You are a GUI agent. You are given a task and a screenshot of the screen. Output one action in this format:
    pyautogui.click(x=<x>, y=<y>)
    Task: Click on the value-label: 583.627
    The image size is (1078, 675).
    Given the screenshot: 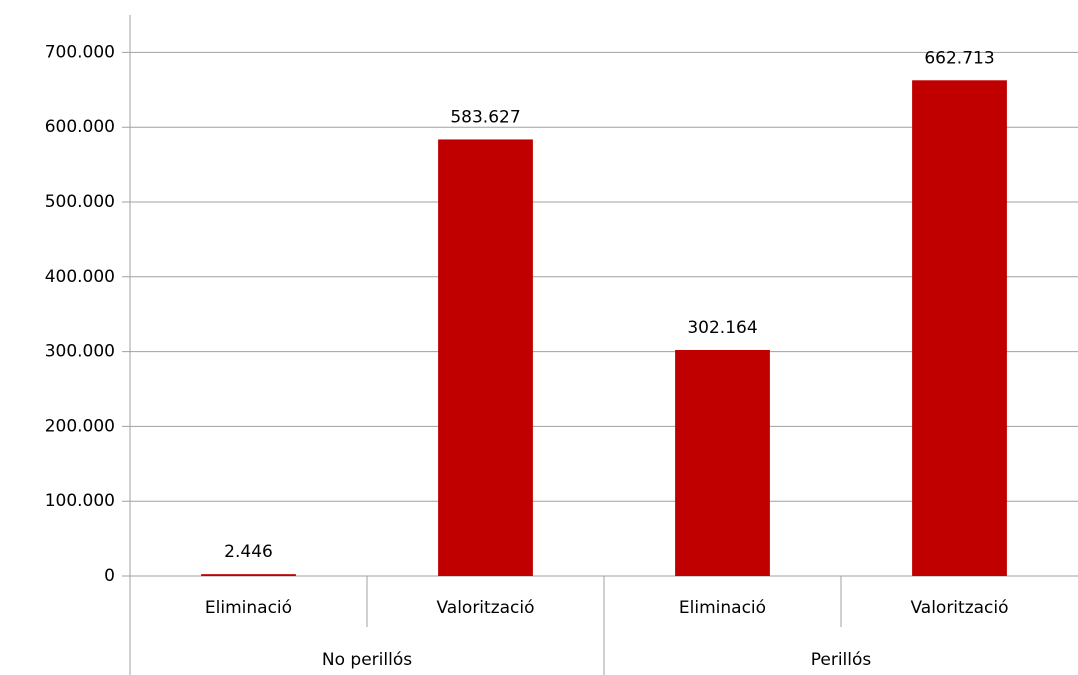 What is the action you would take?
    pyautogui.click(x=485, y=117)
    